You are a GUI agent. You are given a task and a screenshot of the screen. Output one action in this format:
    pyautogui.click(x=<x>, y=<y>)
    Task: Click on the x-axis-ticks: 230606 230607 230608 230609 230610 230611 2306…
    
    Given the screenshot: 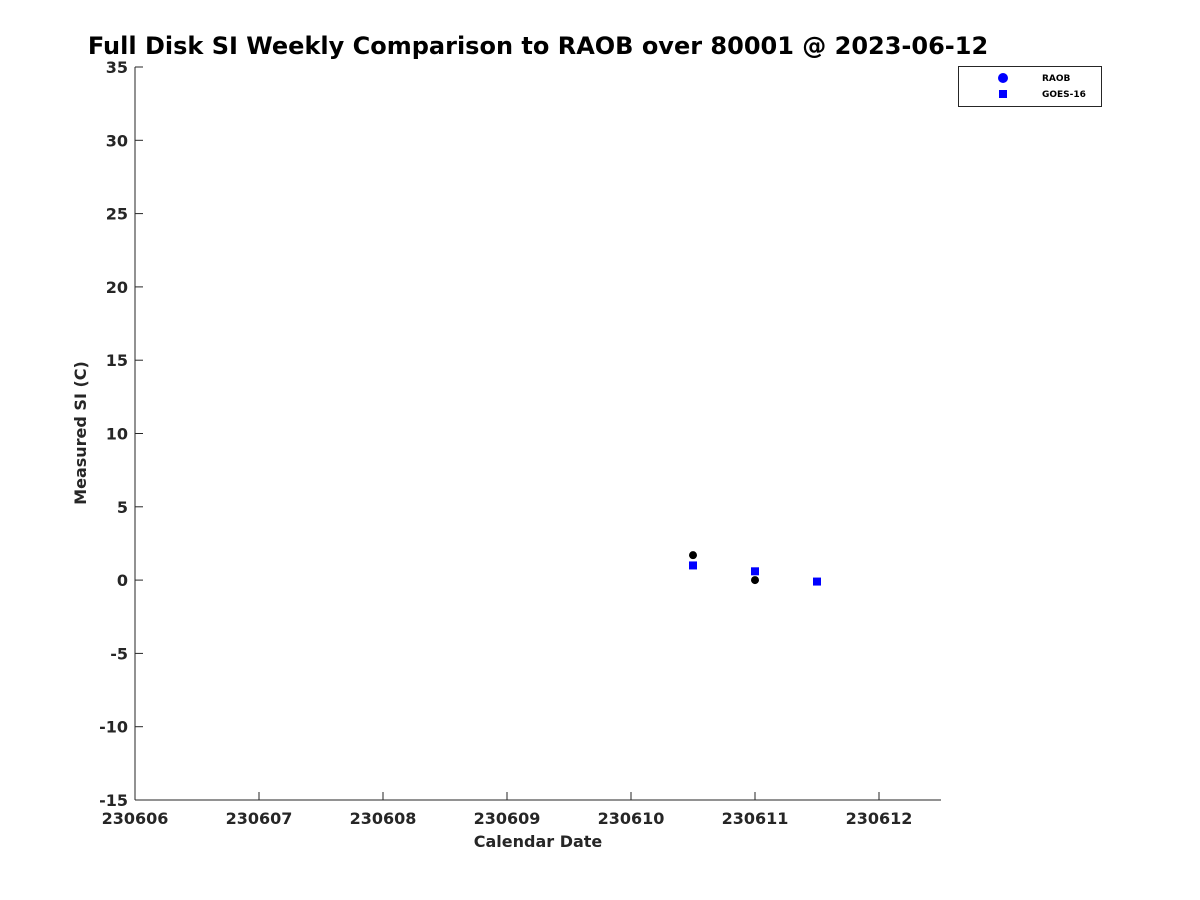 What is the action you would take?
    pyautogui.click(x=507, y=810)
    